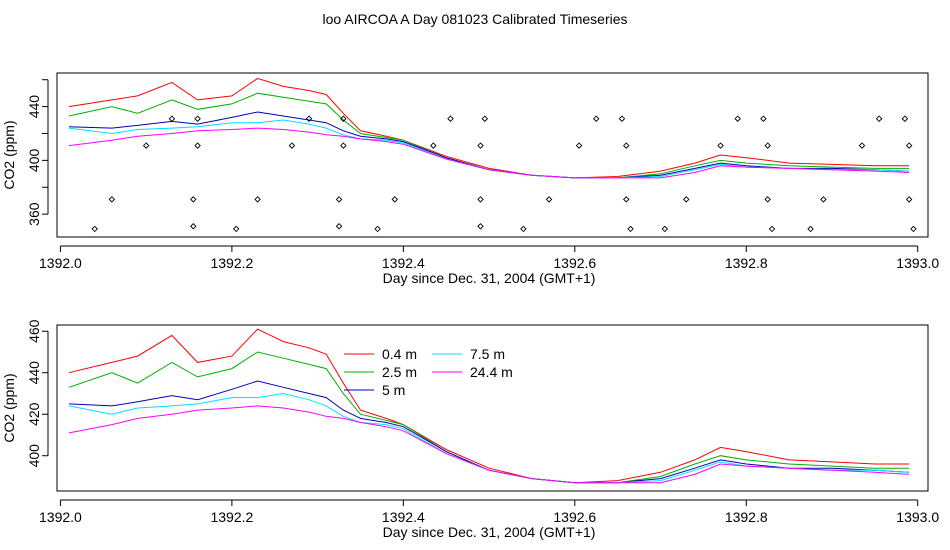  Describe the element at coordinates (574, 263) in the screenshot. I see `panel-1-x-tick-label: 1392.6` at that location.